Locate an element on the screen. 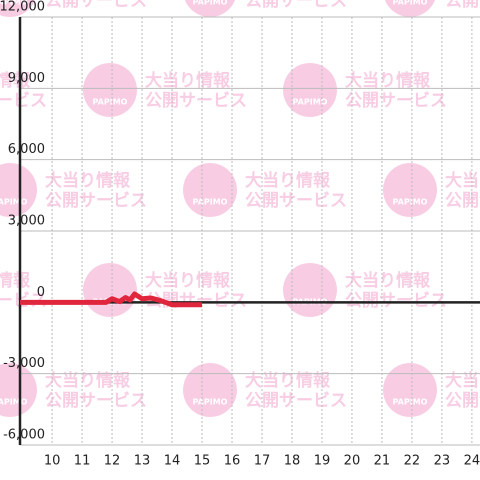 The height and width of the screenshot is (480, 480). x-tick-label: 10 is located at coordinates (52, 461).